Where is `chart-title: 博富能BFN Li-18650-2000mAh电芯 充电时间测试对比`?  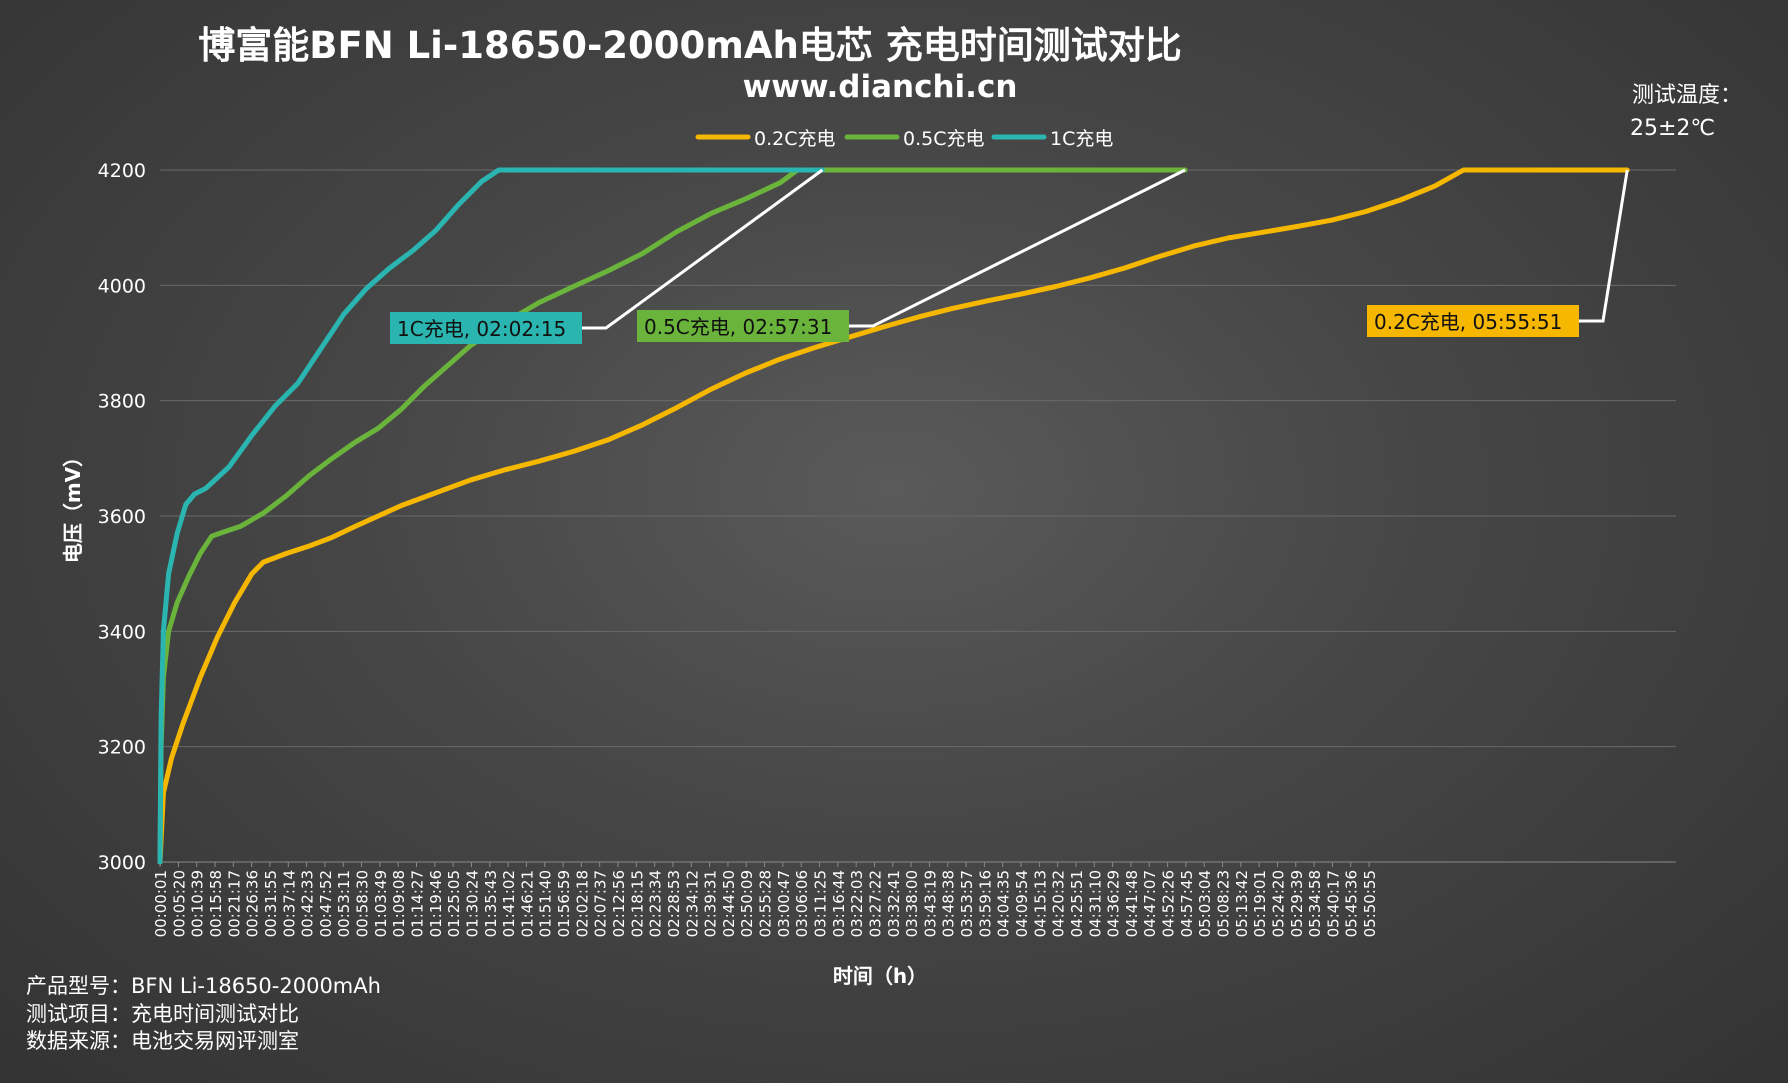 chart-title: 博富能BFN Li-18650-2000mAh电芯 充电时间测试对比 is located at coordinates (689, 45).